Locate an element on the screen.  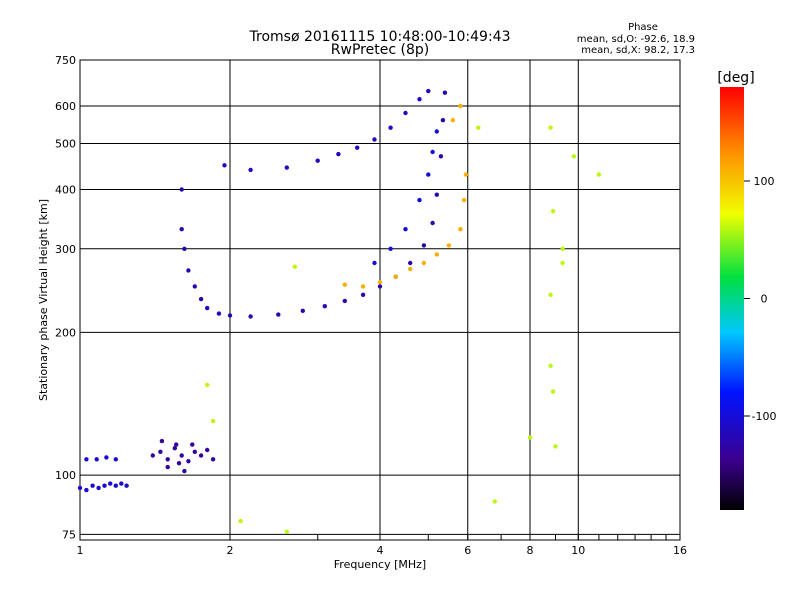
stats-title: Phase is located at coordinates (643, 27).